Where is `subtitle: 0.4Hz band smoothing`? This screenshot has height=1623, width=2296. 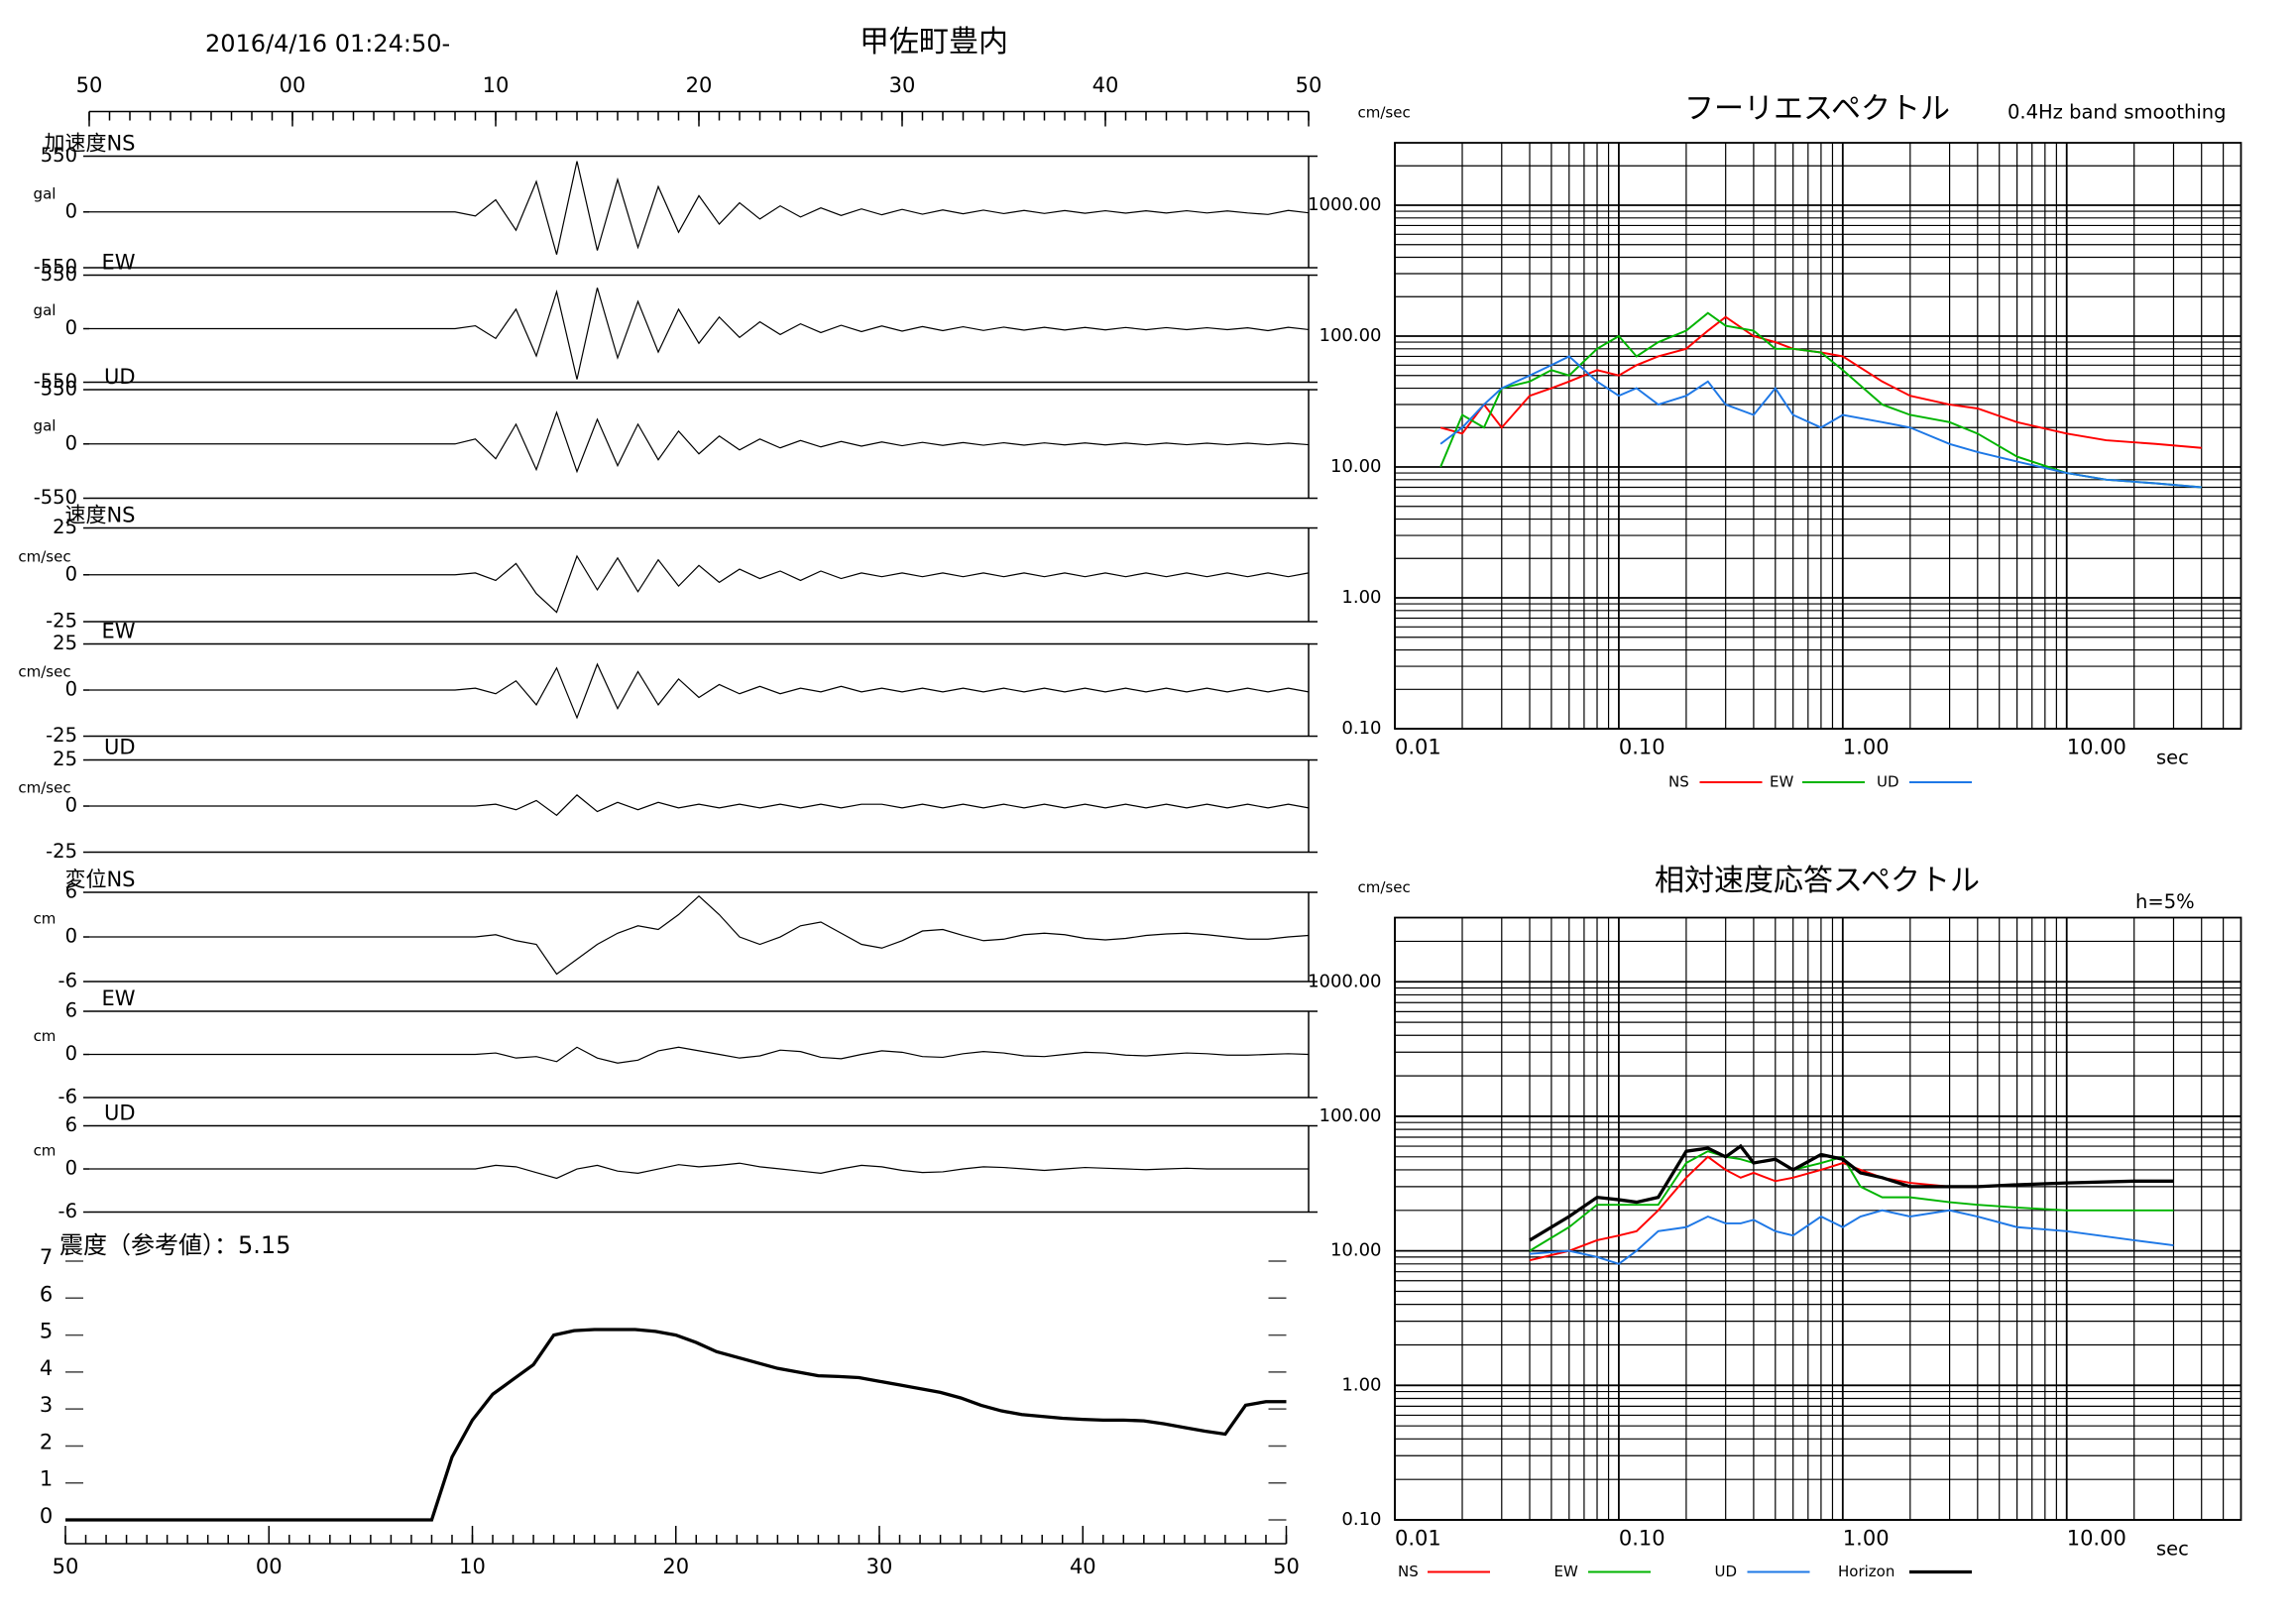 subtitle: 0.4Hz band smoothing is located at coordinates (2118, 112).